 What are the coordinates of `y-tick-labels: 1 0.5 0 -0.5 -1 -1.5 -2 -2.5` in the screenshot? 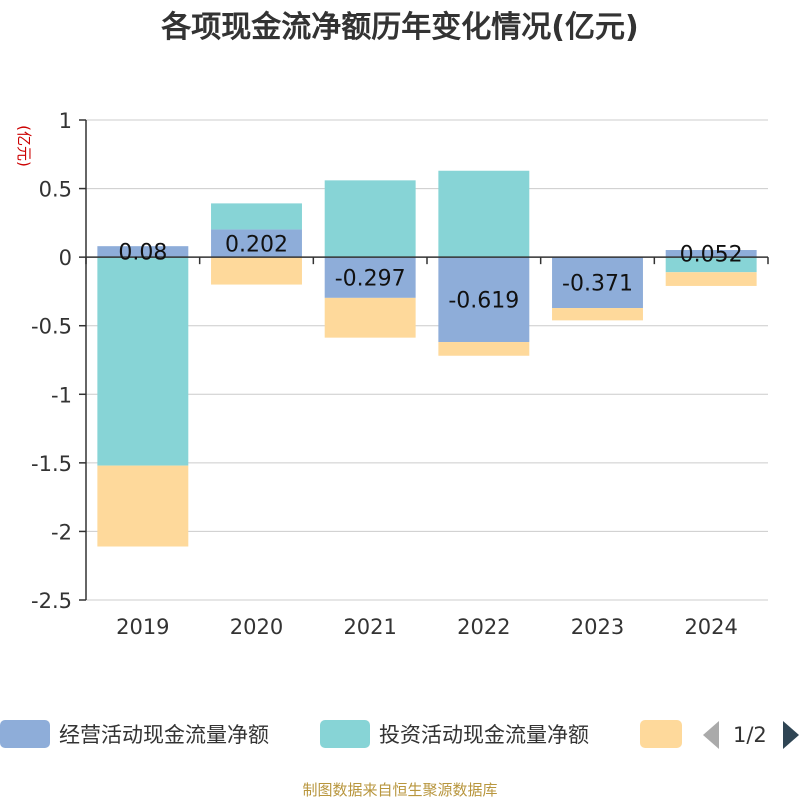 It's located at (51, 361).